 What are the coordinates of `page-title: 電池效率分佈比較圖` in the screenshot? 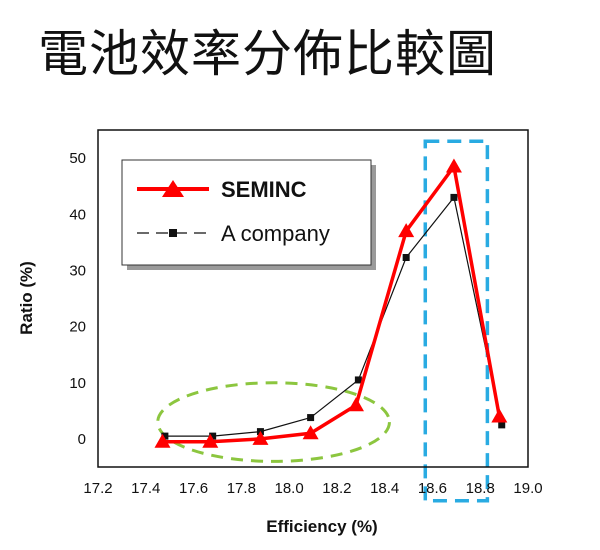 It's located at (267, 54).